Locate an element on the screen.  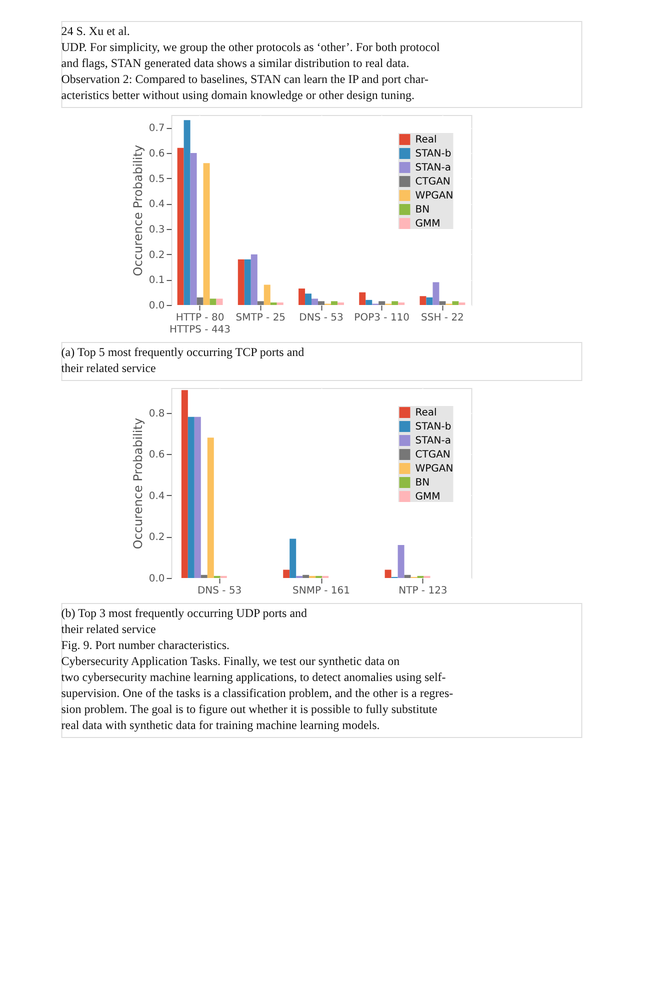
y-tick-label: 0.1 is located at coordinates (156, 280).